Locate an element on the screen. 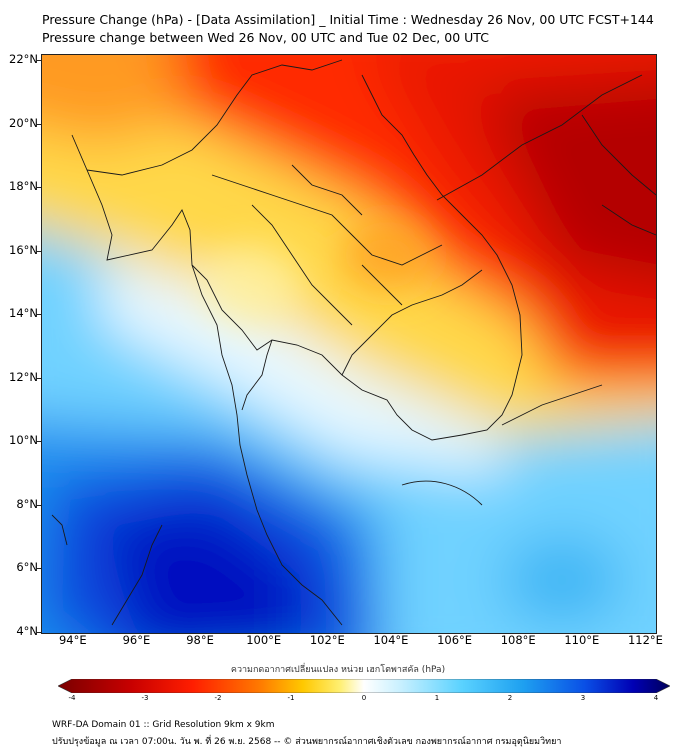 This screenshot has height=756, width=676. lat-label: 22°N is located at coordinates (23, 59).